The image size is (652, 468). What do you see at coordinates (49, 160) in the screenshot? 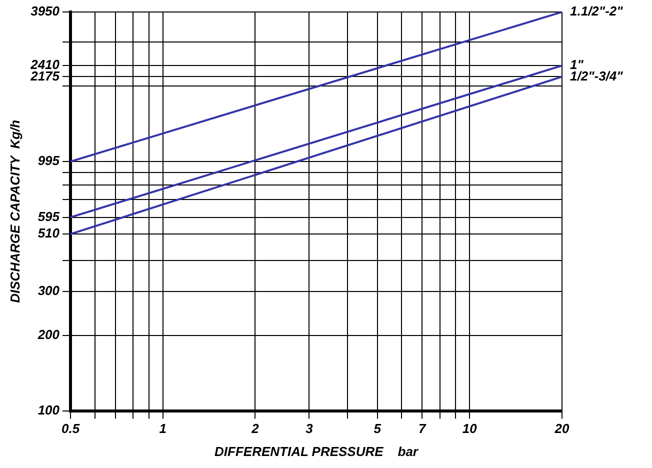
I see `y-tick-label: 995` at bounding box center [49, 160].